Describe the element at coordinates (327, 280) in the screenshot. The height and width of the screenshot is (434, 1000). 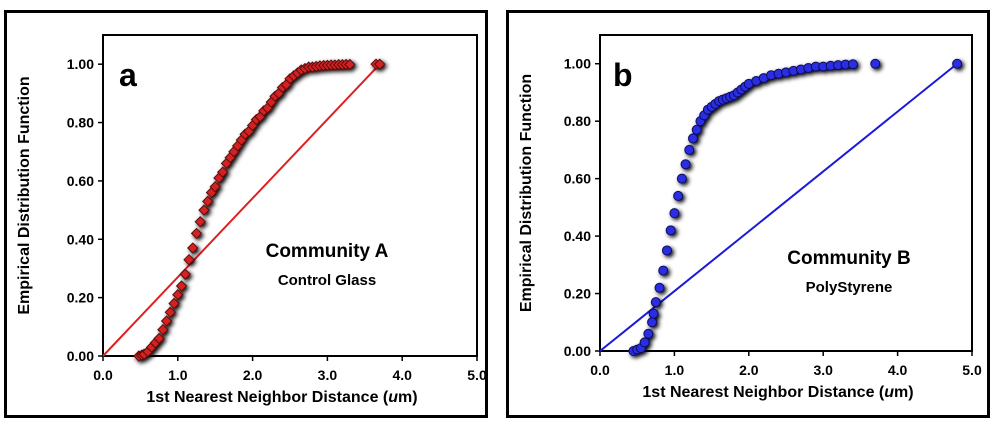
I see `annotation-subtitle-a: Control Glass` at that location.